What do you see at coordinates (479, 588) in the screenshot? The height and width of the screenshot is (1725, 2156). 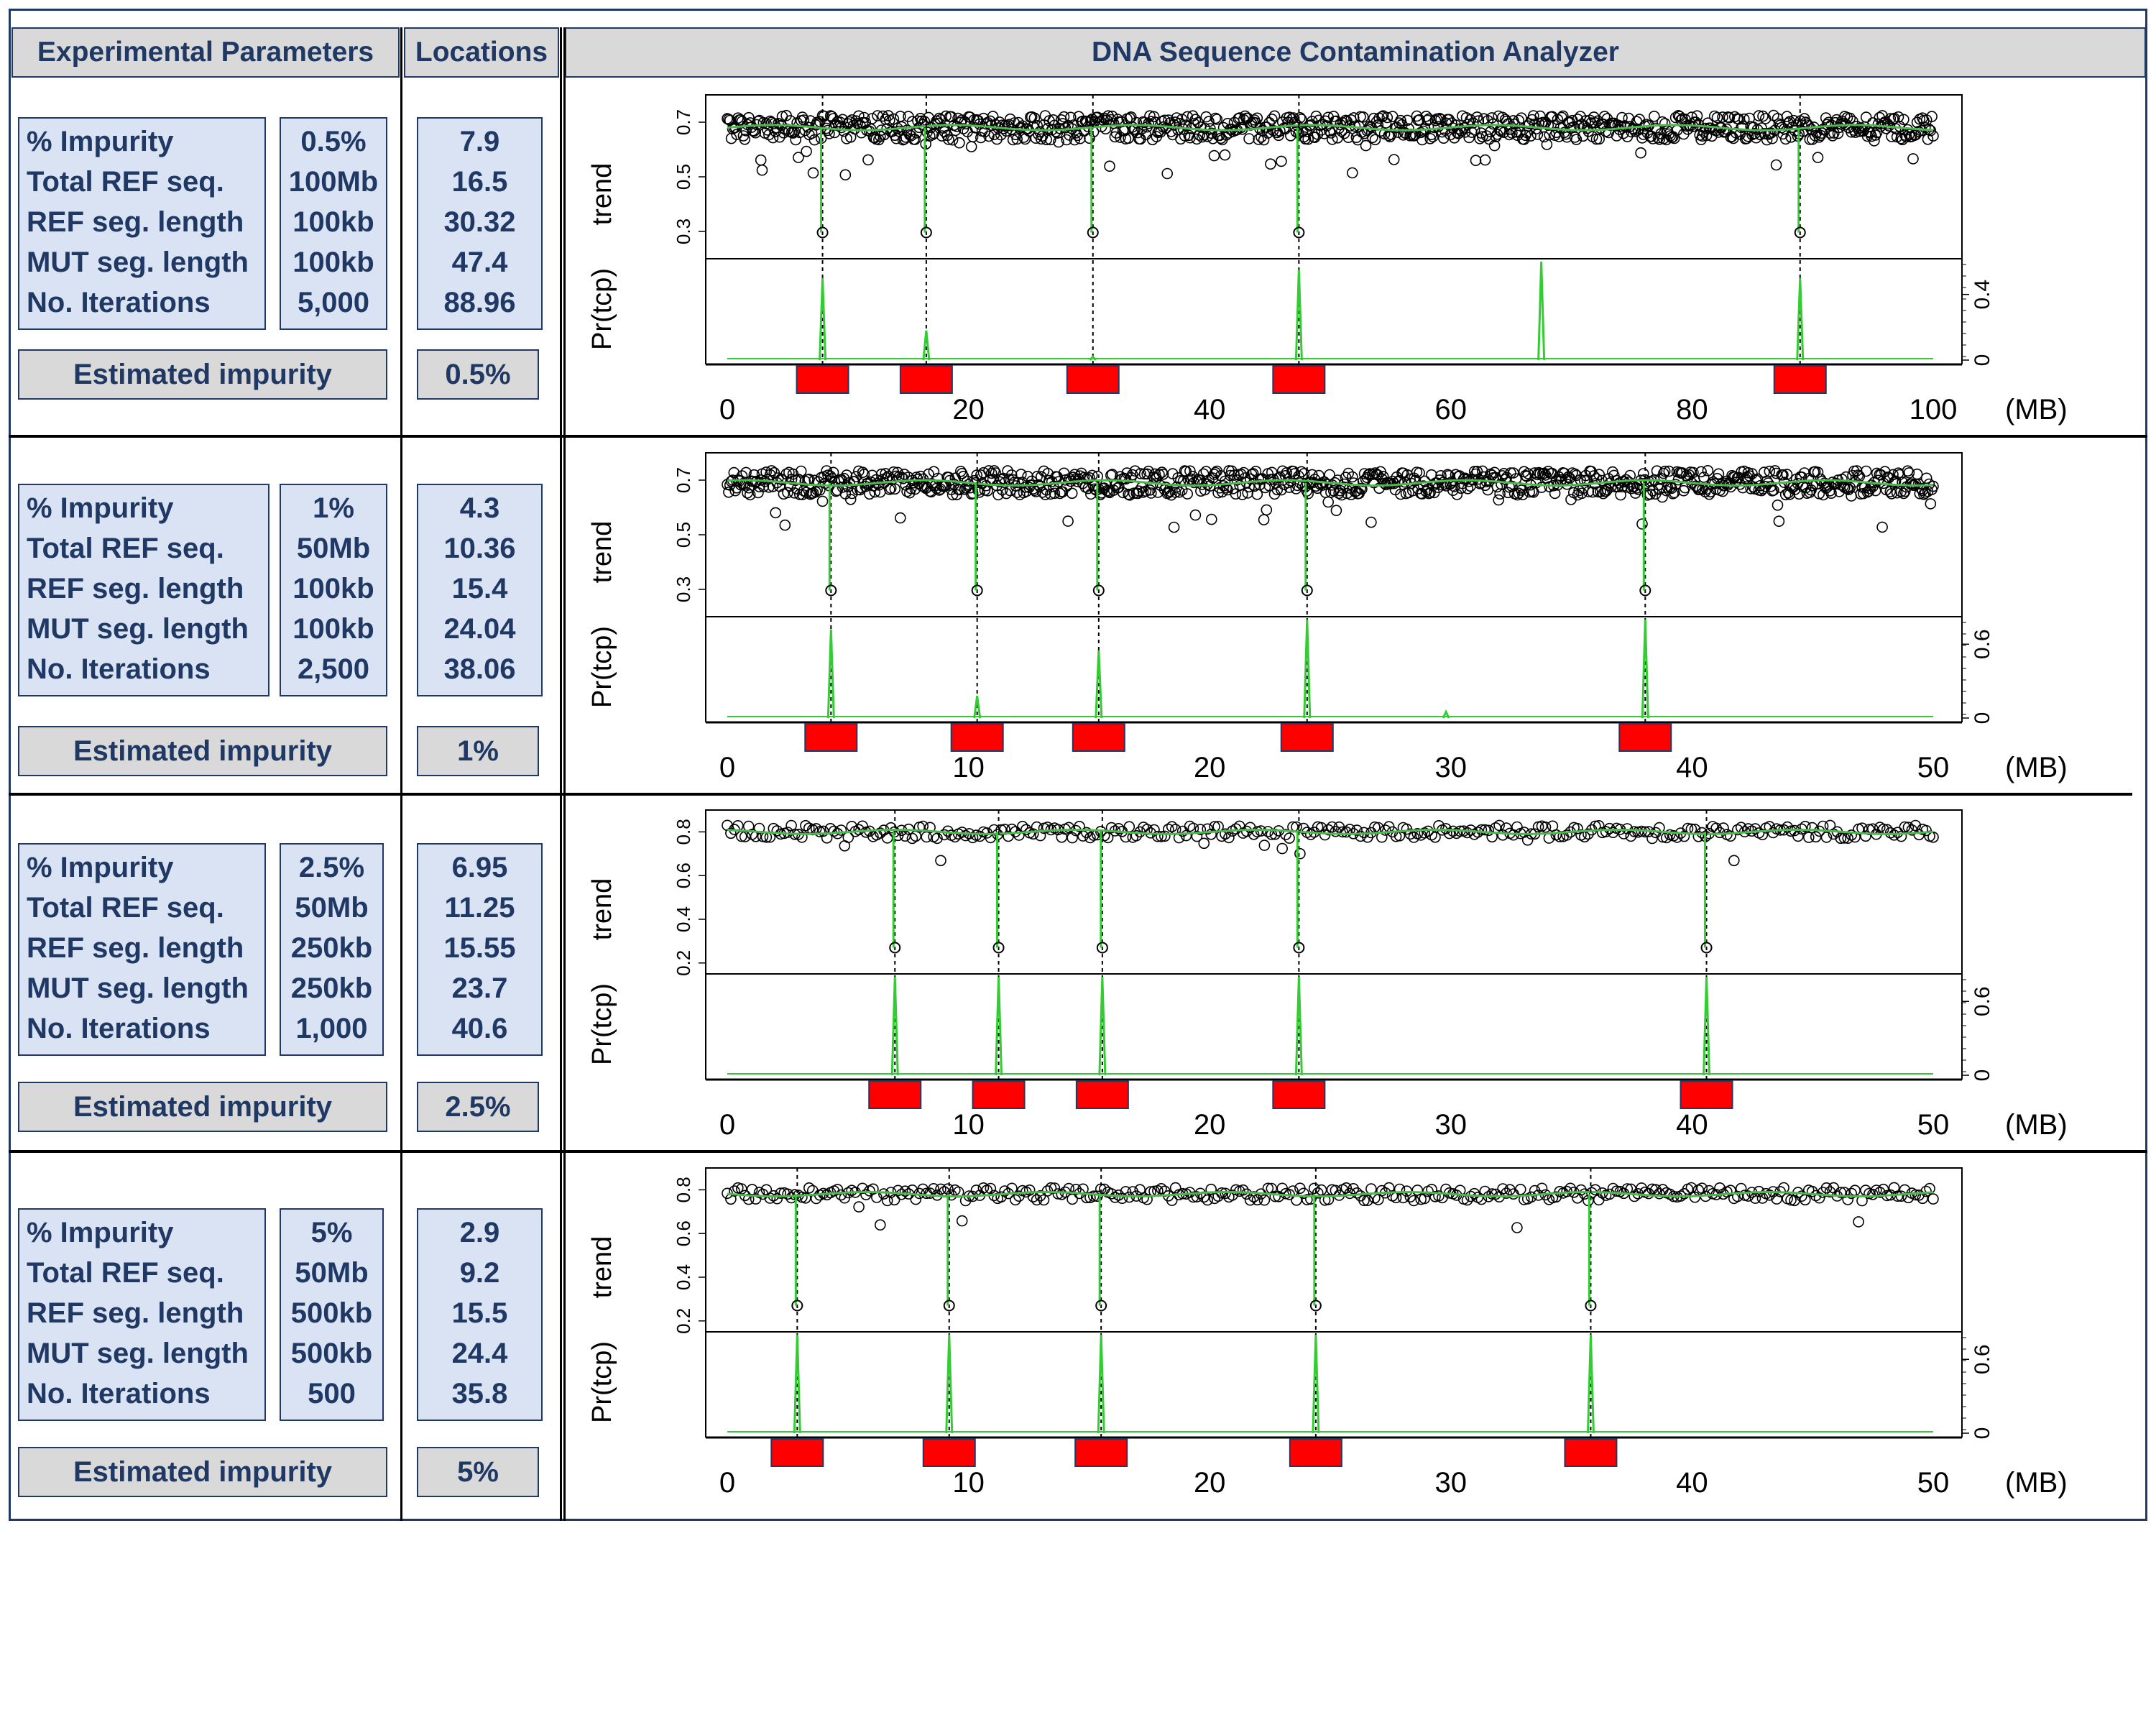 I see `location-value: 15.4` at bounding box center [479, 588].